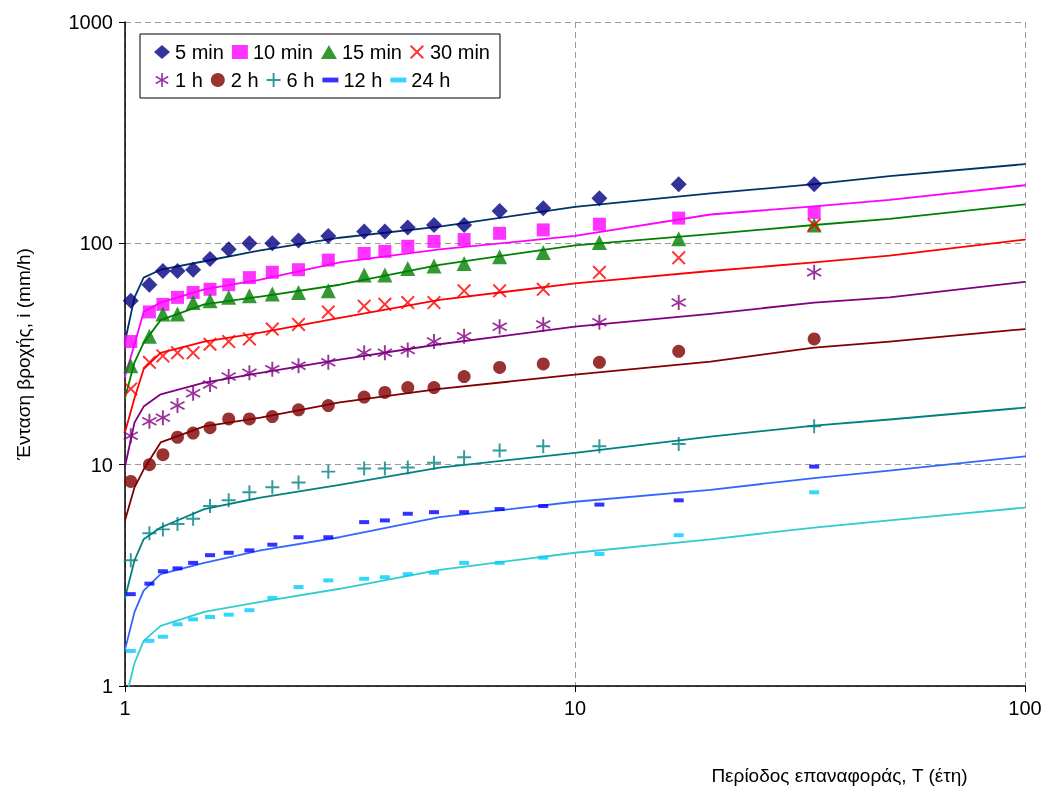 The height and width of the screenshot is (805, 1052). Describe the element at coordinates (90, 22) in the screenshot. I see `y-tick-label: 1000` at that location.